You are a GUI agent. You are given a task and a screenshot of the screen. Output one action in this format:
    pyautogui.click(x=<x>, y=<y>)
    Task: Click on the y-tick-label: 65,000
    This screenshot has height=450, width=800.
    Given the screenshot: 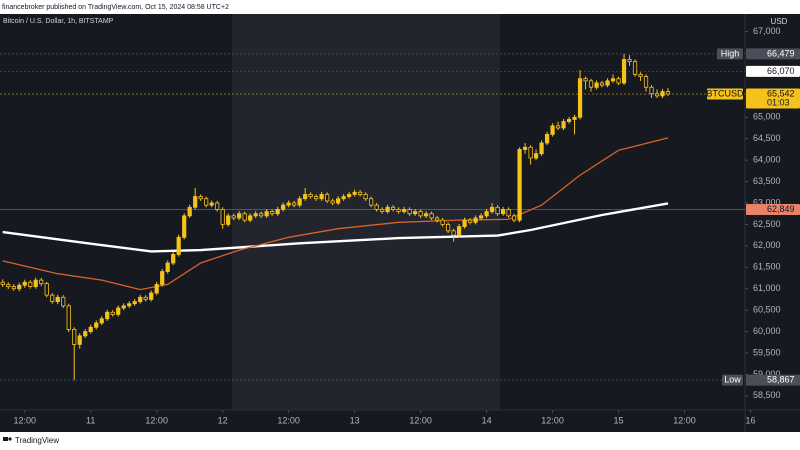 What is the action you would take?
    pyautogui.click(x=767, y=117)
    